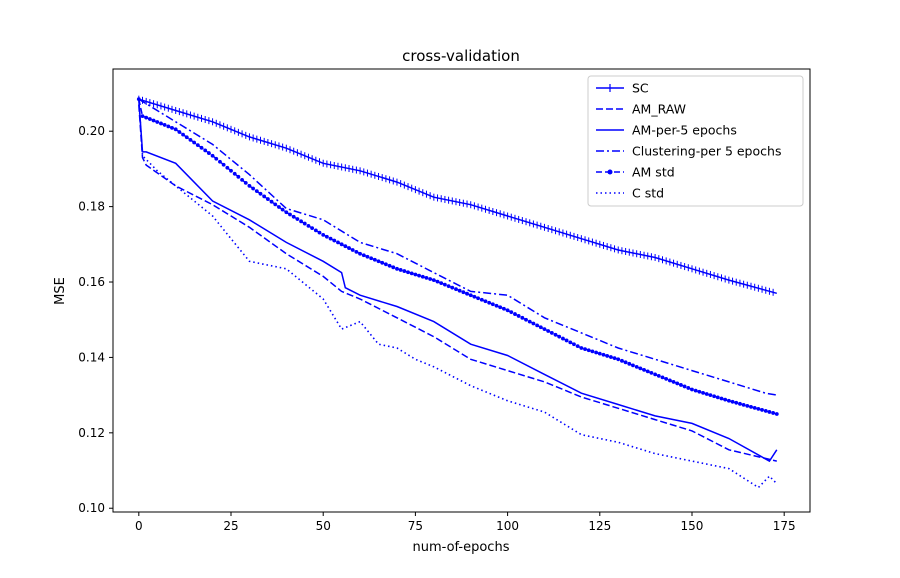  What do you see at coordinates (599, 526) in the screenshot?
I see `x-tick-label: 125` at bounding box center [599, 526].